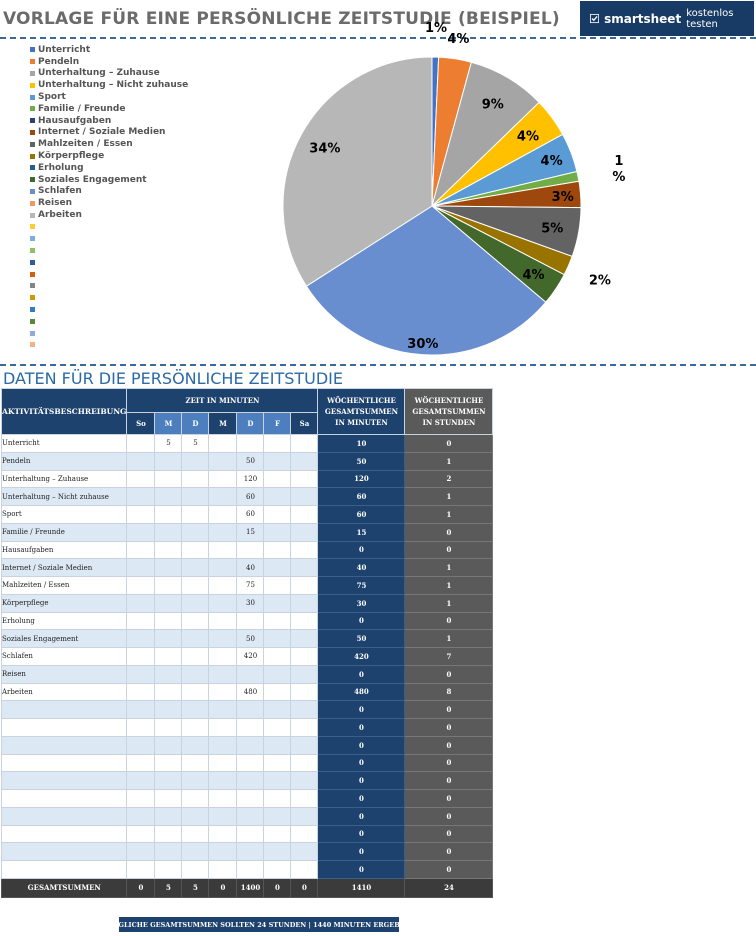  What do you see at coordinates (64, 532) in the screenshot?
I see `activity-cell: Familie / Freunde` at bounding box center [64, 532].